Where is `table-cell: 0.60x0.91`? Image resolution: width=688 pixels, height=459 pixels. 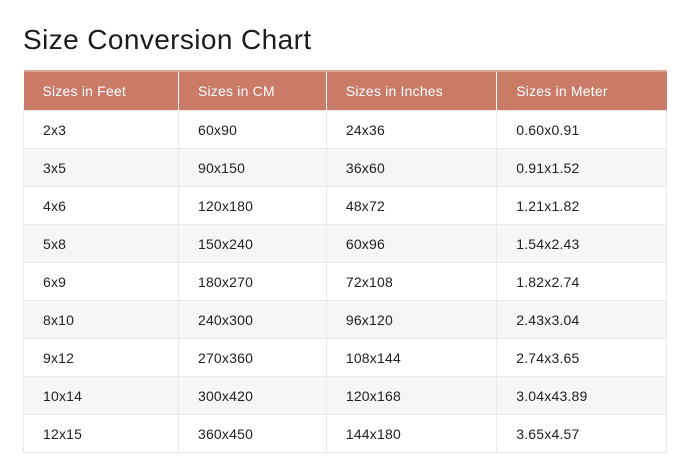
table-cell: 0.60x0.91 is located at coordinates (581, 129).